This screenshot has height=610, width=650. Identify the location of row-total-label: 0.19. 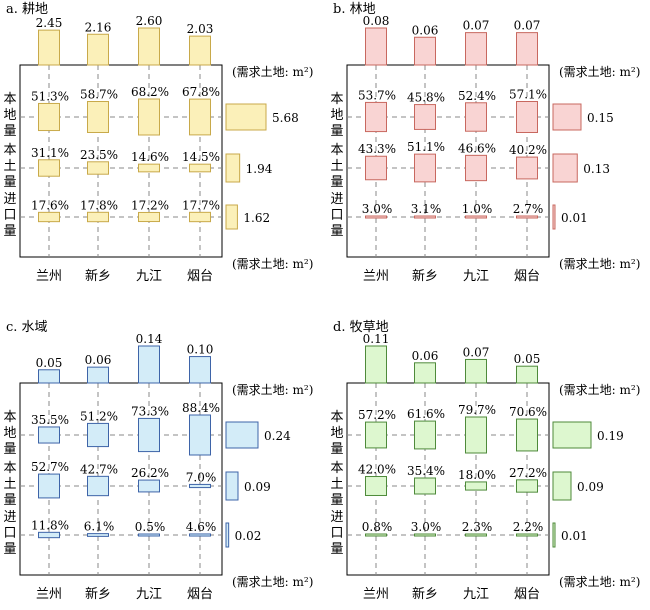
(610, 436).